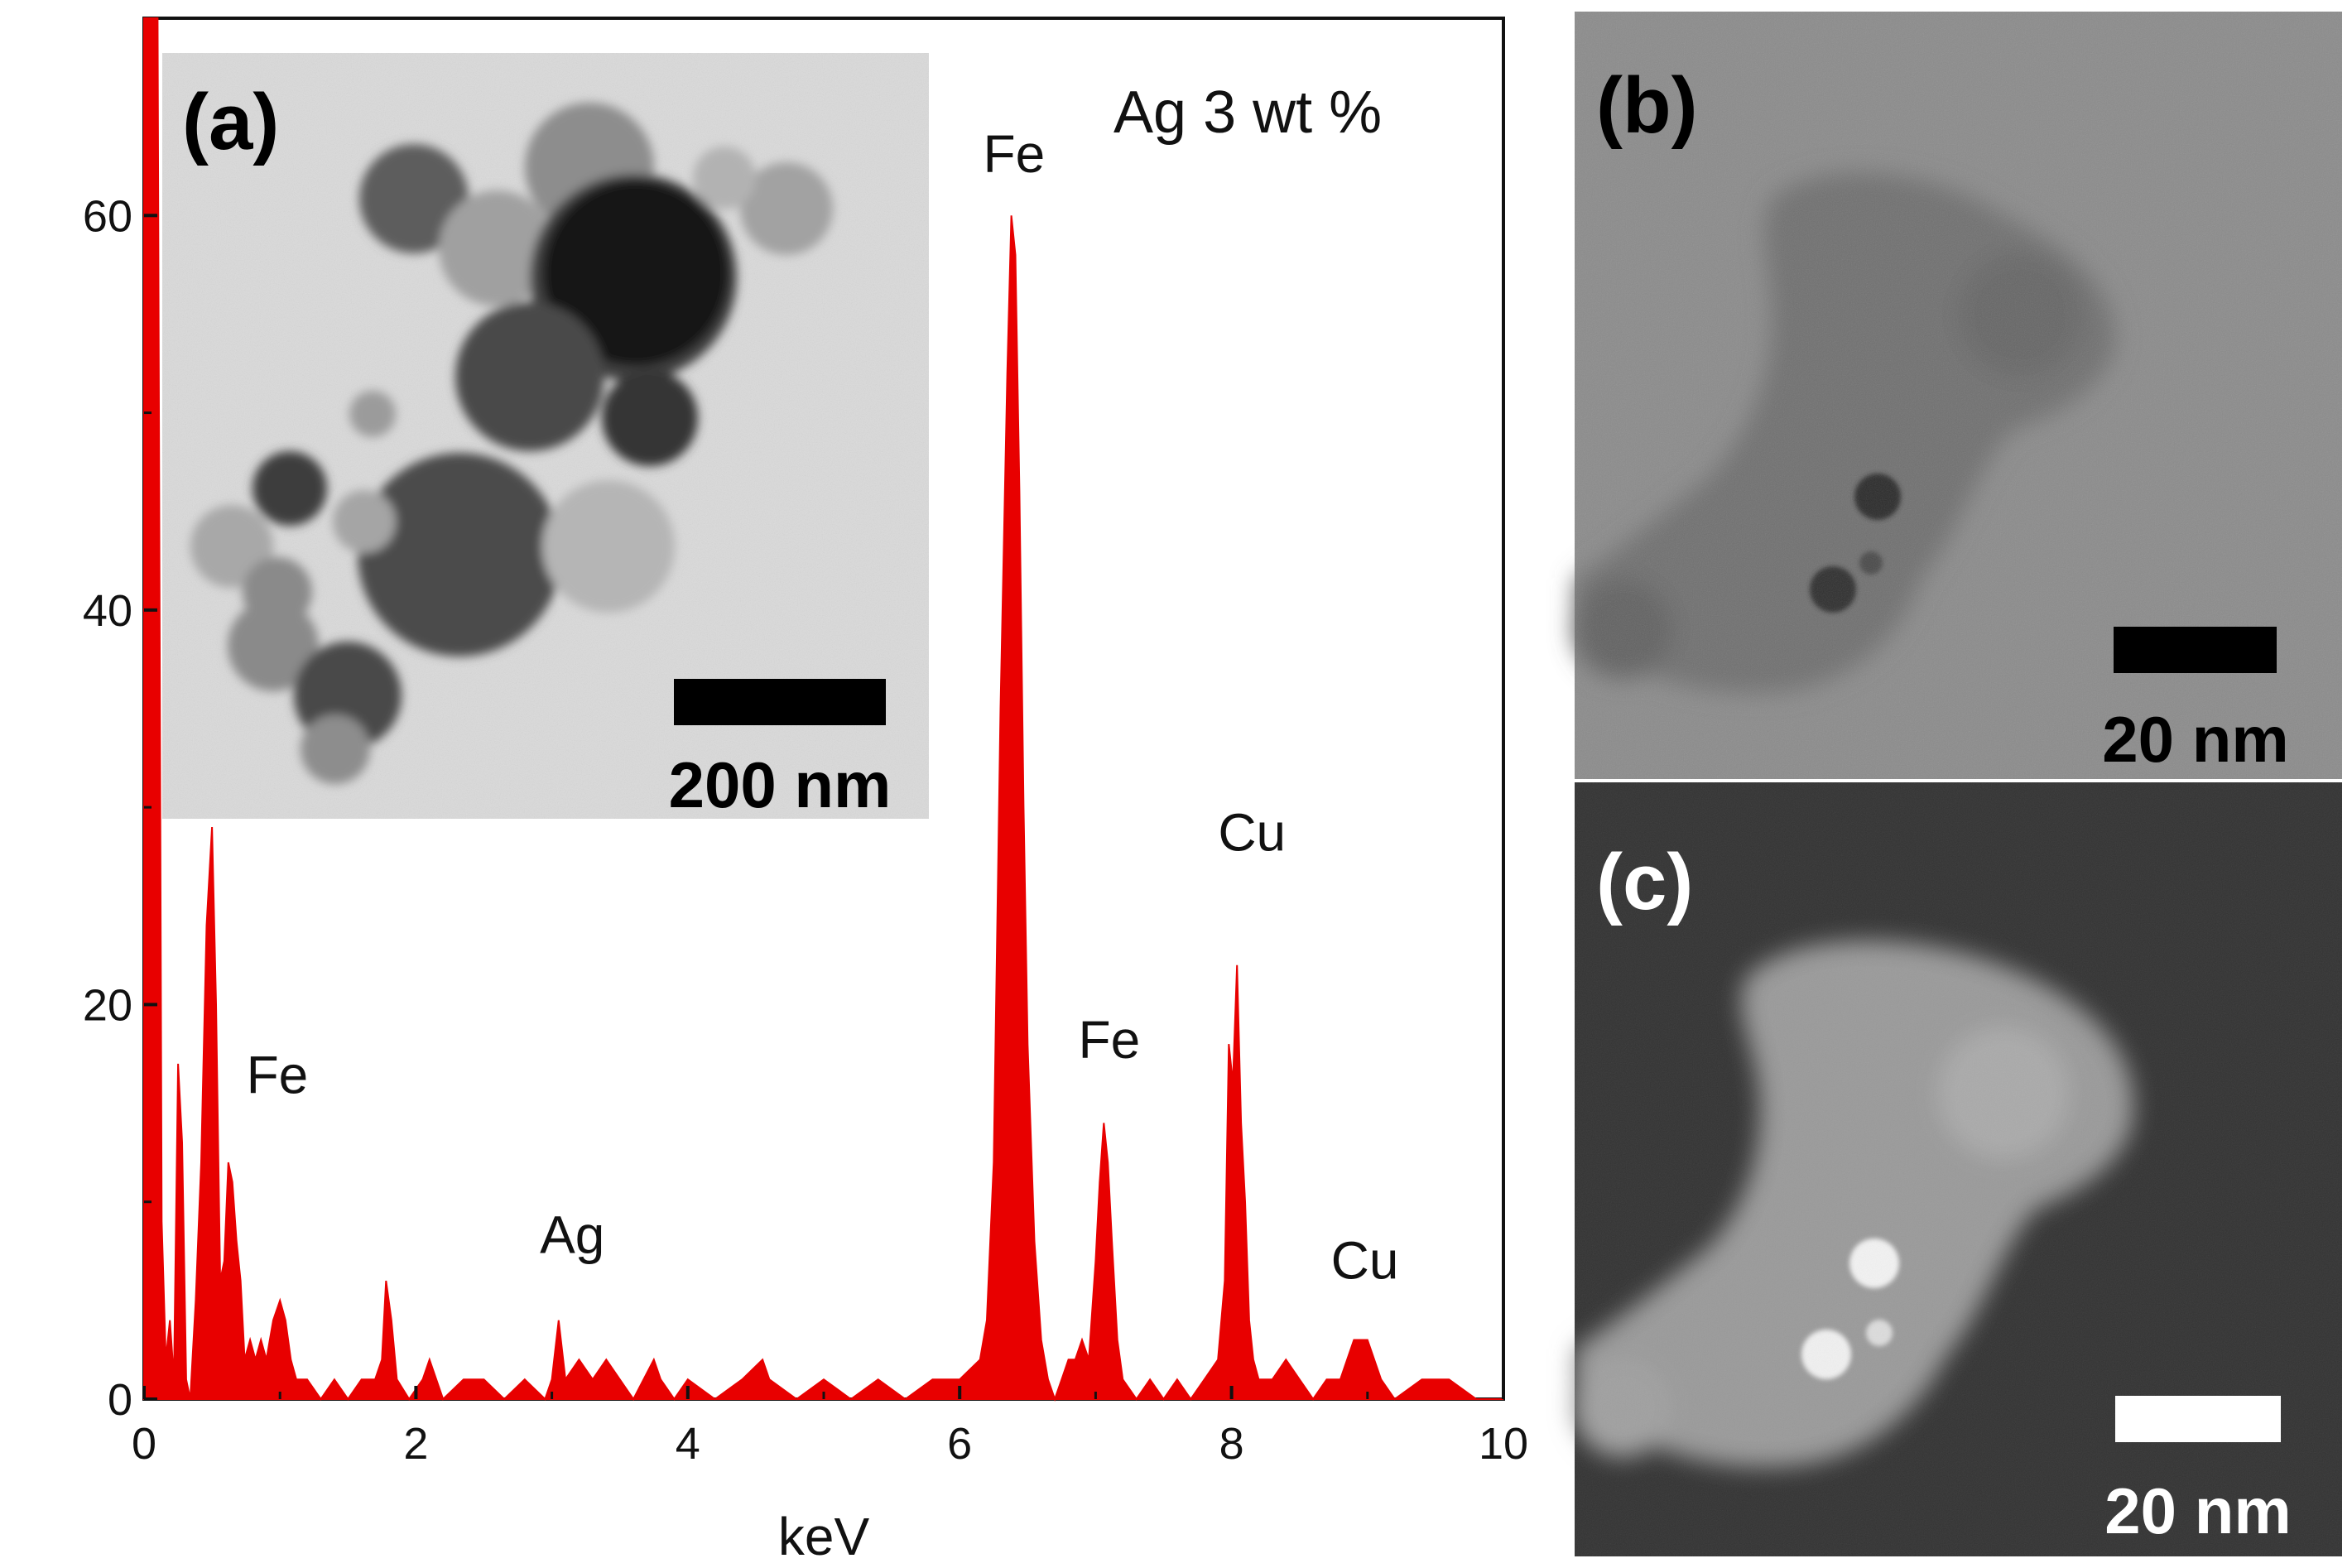 Image resolution: width=2352 pixels, height=1568 pixels. What do you see at coordinates (1644, 882) in the screenshot?
I see `panel-label-c: (c)` at bounding box center [1644, 882].